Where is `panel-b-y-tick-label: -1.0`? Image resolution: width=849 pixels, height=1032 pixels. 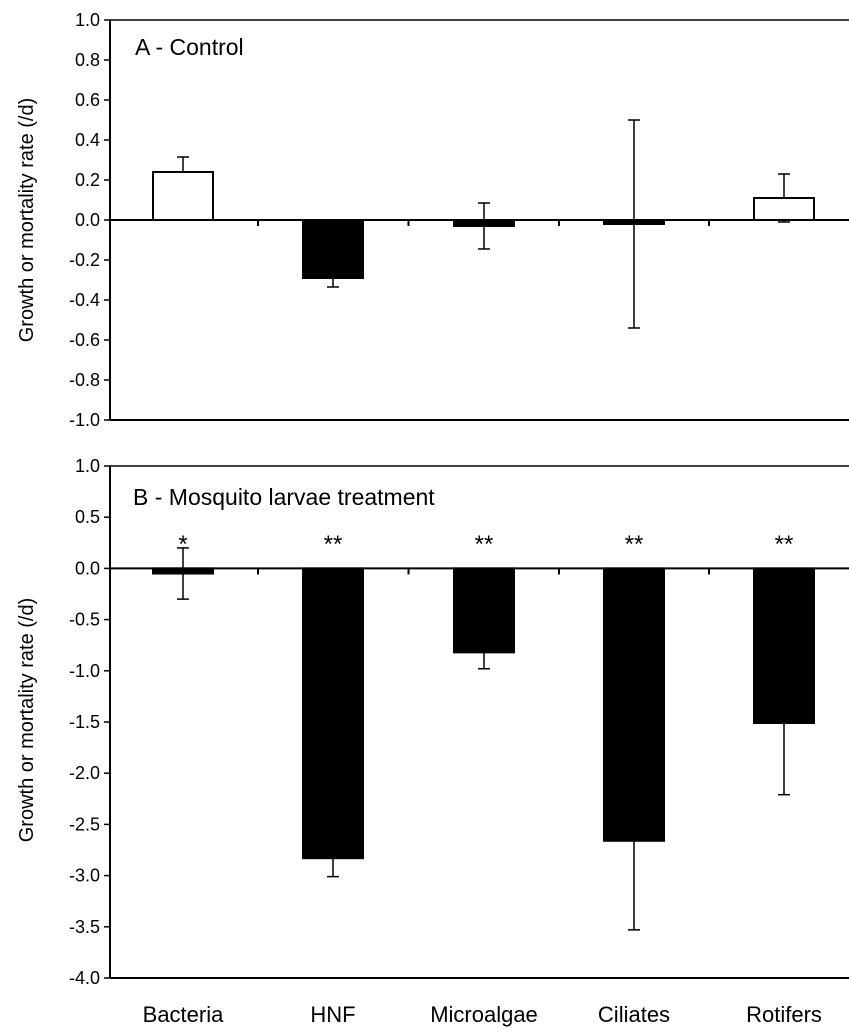 panel-b-y-tick-label: -1.0 is located at coordinates (84, 671).